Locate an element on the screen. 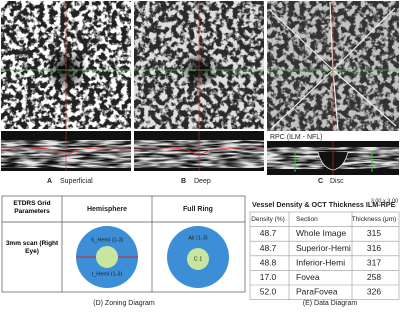 The width and height of the screenshot is (400, 319). table-cell: Superior-Hemi is located at coordinates (323, 248).